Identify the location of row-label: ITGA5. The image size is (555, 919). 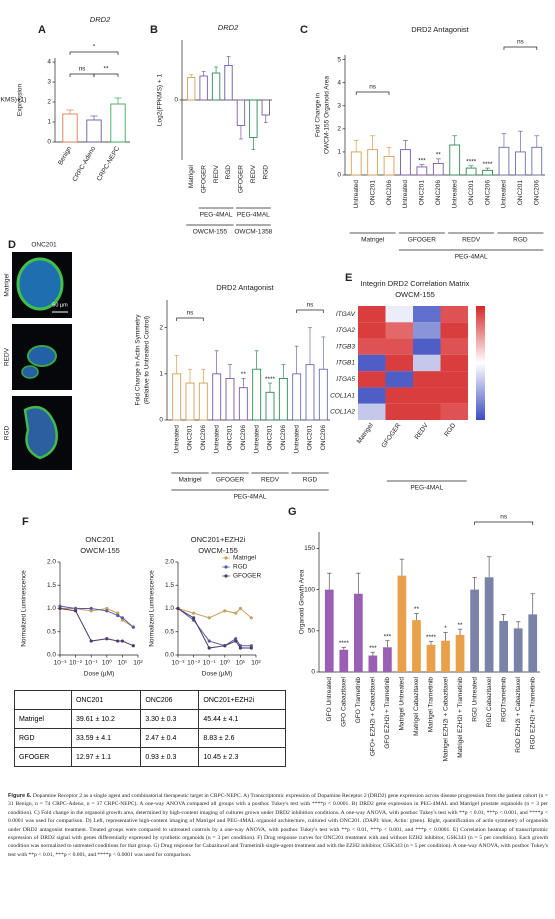
(345, 379).